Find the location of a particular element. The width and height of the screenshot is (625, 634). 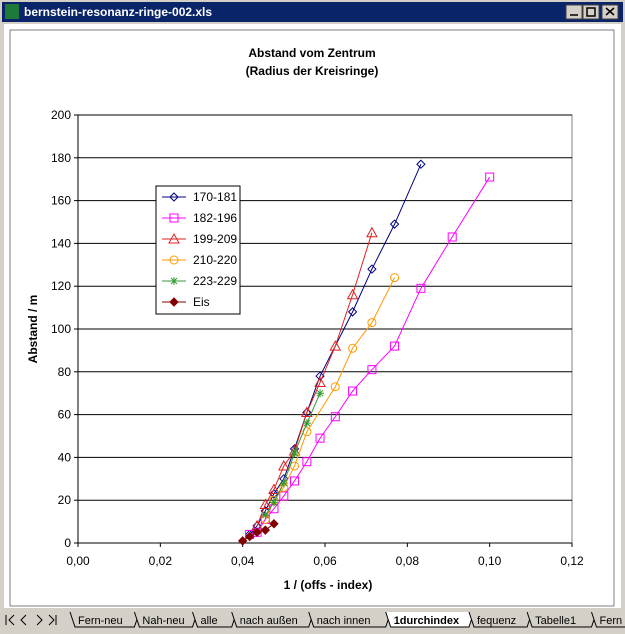

sheet-tab: alle is located at coordinates (215, 619).